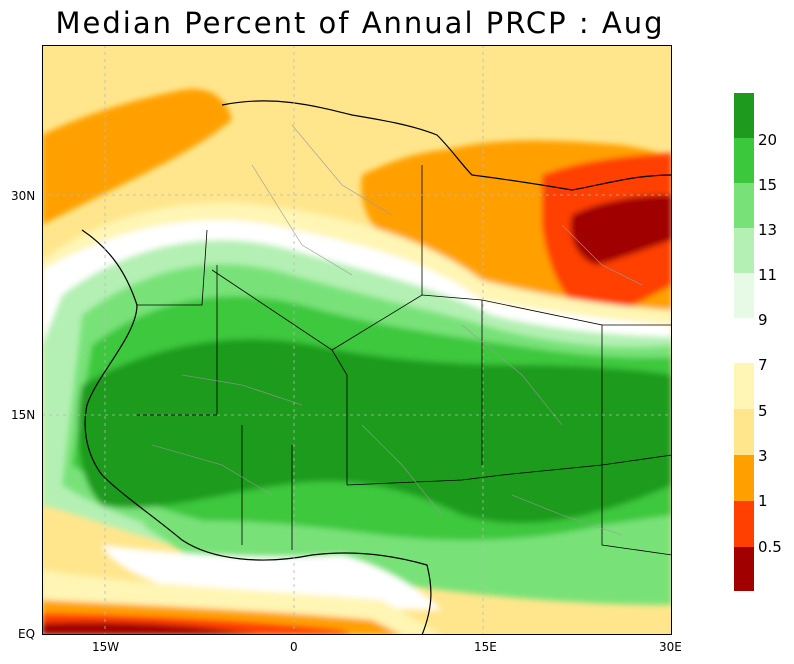 Image resolution: width=794 pixels, height=664 pixels. Describe the element at coordinates (621, 230) in the screenshot. I see `field-darkred-core` at that location.